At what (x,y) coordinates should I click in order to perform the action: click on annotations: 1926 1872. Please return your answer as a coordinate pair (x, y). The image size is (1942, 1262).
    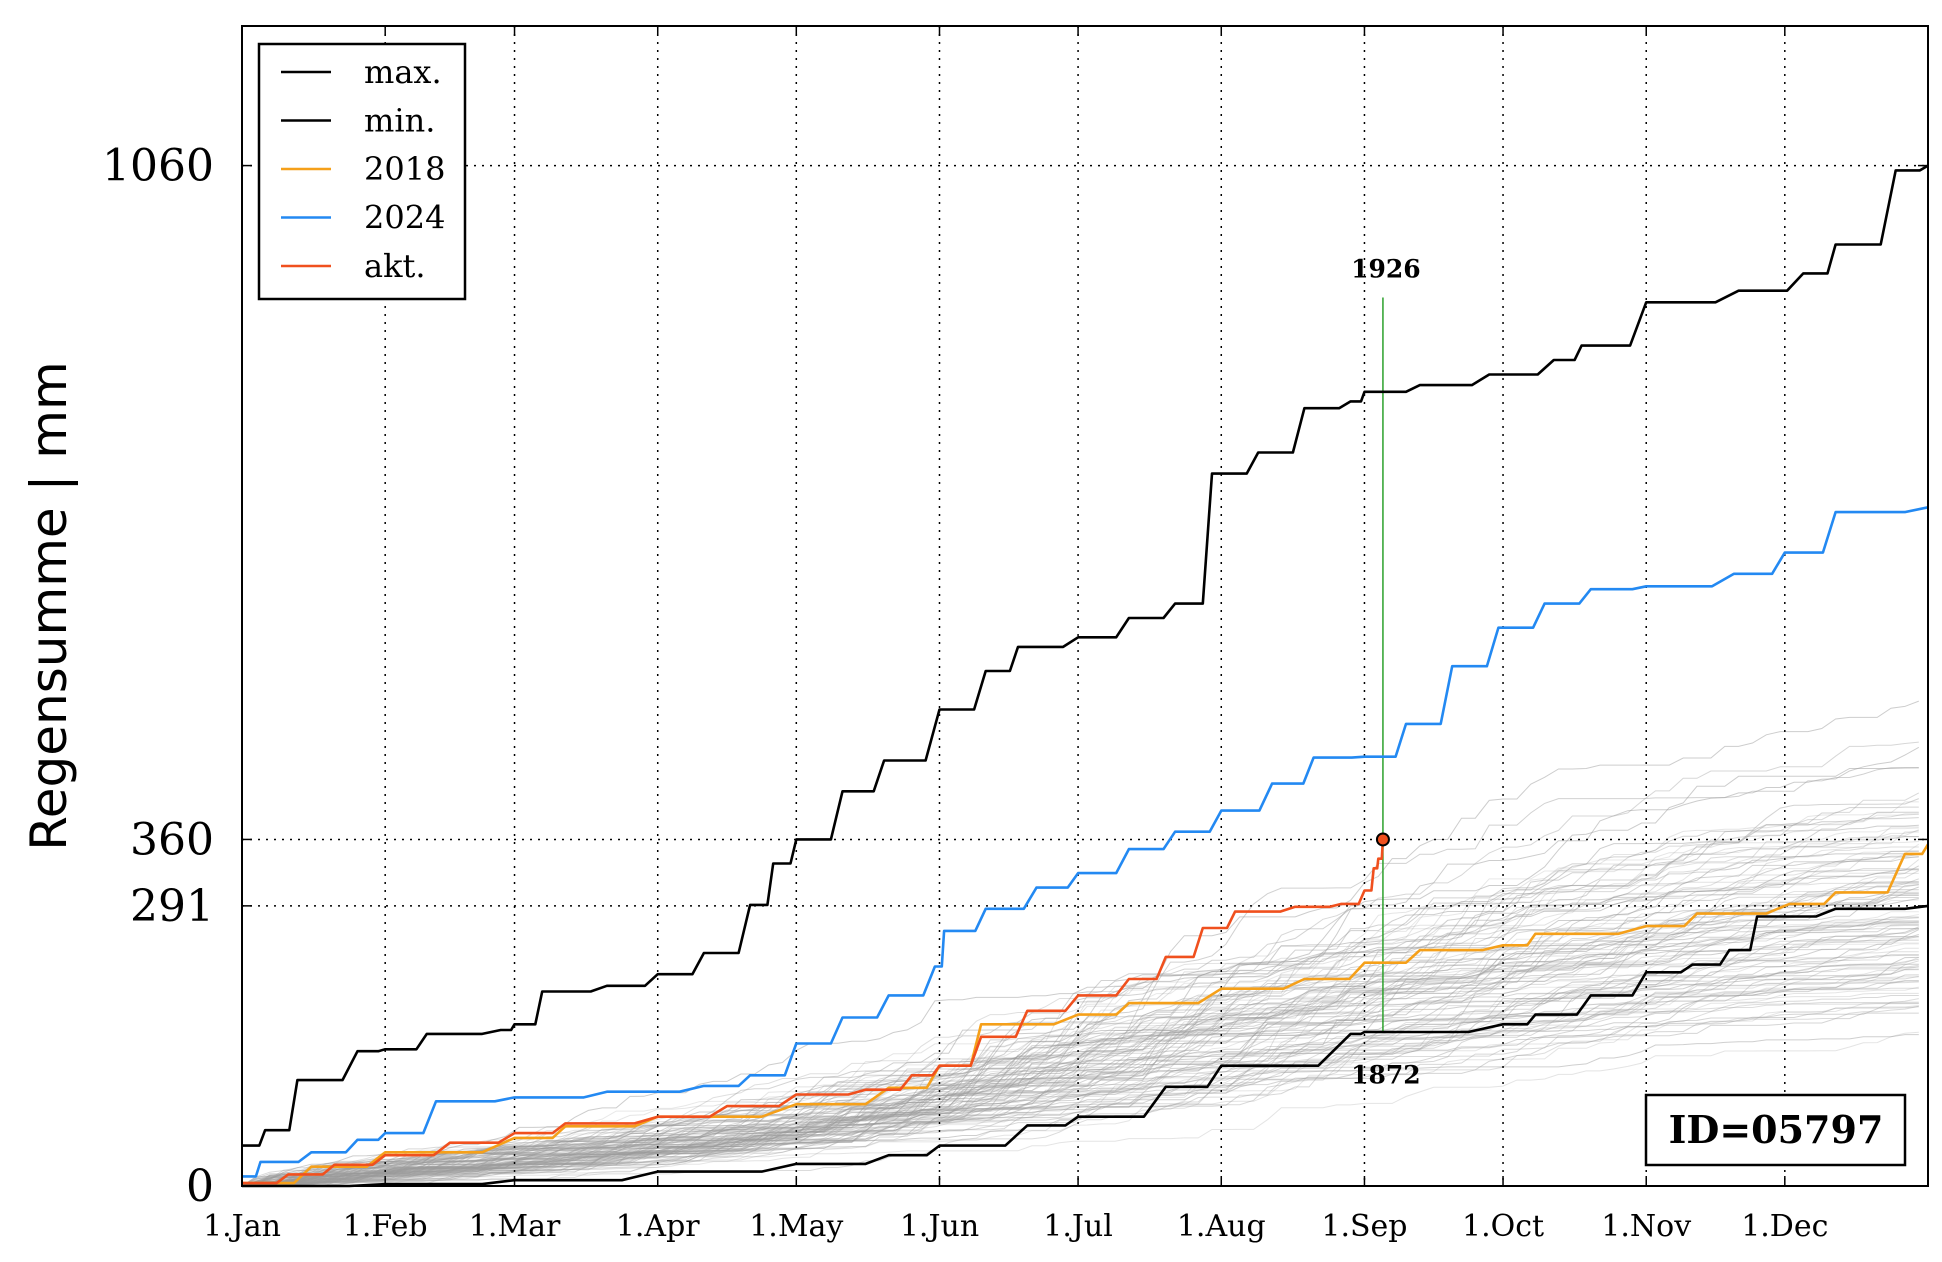
    Looking at the image, I should click on (1386, 672).